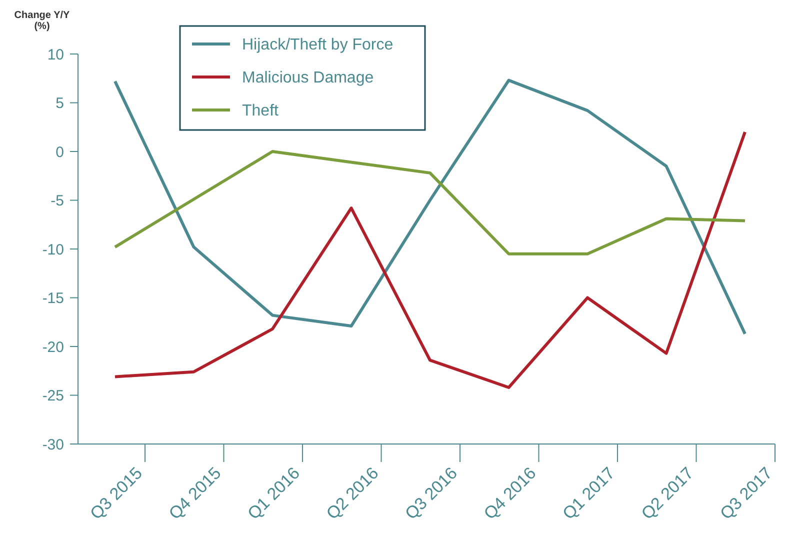  What do you see at coordinates (53, 298) in the screenshot?
I see `y-tick-label: -15` at bounding box center [53, 298].